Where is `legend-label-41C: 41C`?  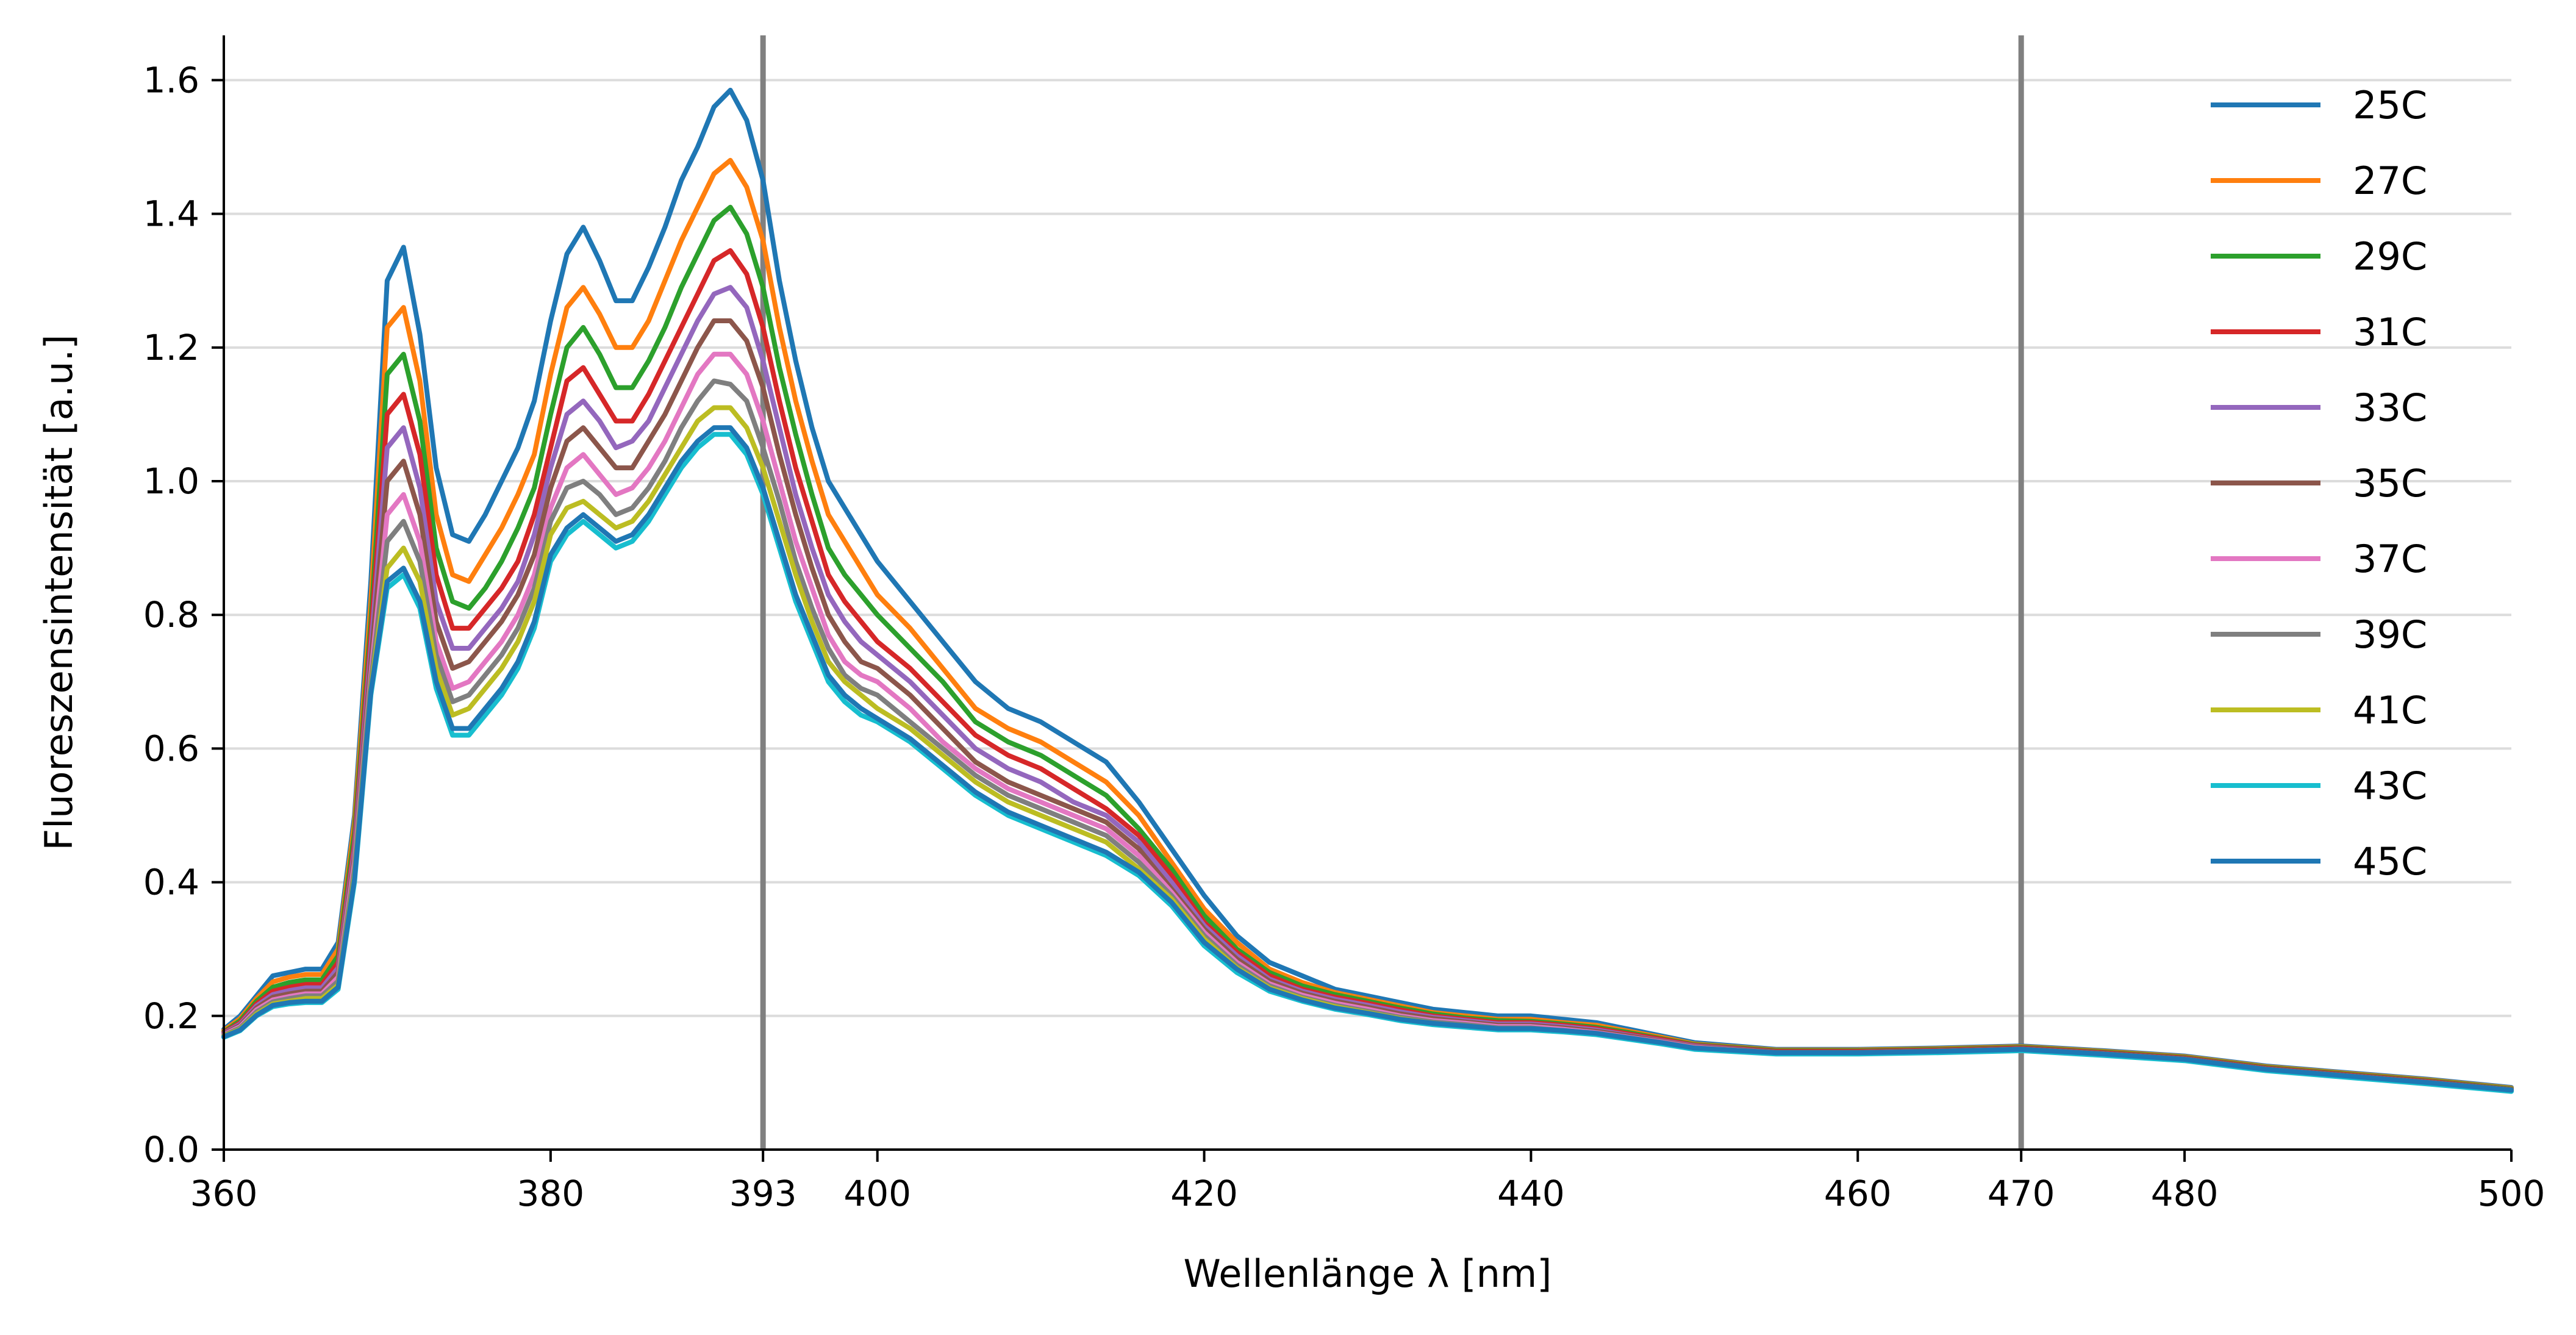 legend-label-41C: 41C is located at coordinates (2390, 710).